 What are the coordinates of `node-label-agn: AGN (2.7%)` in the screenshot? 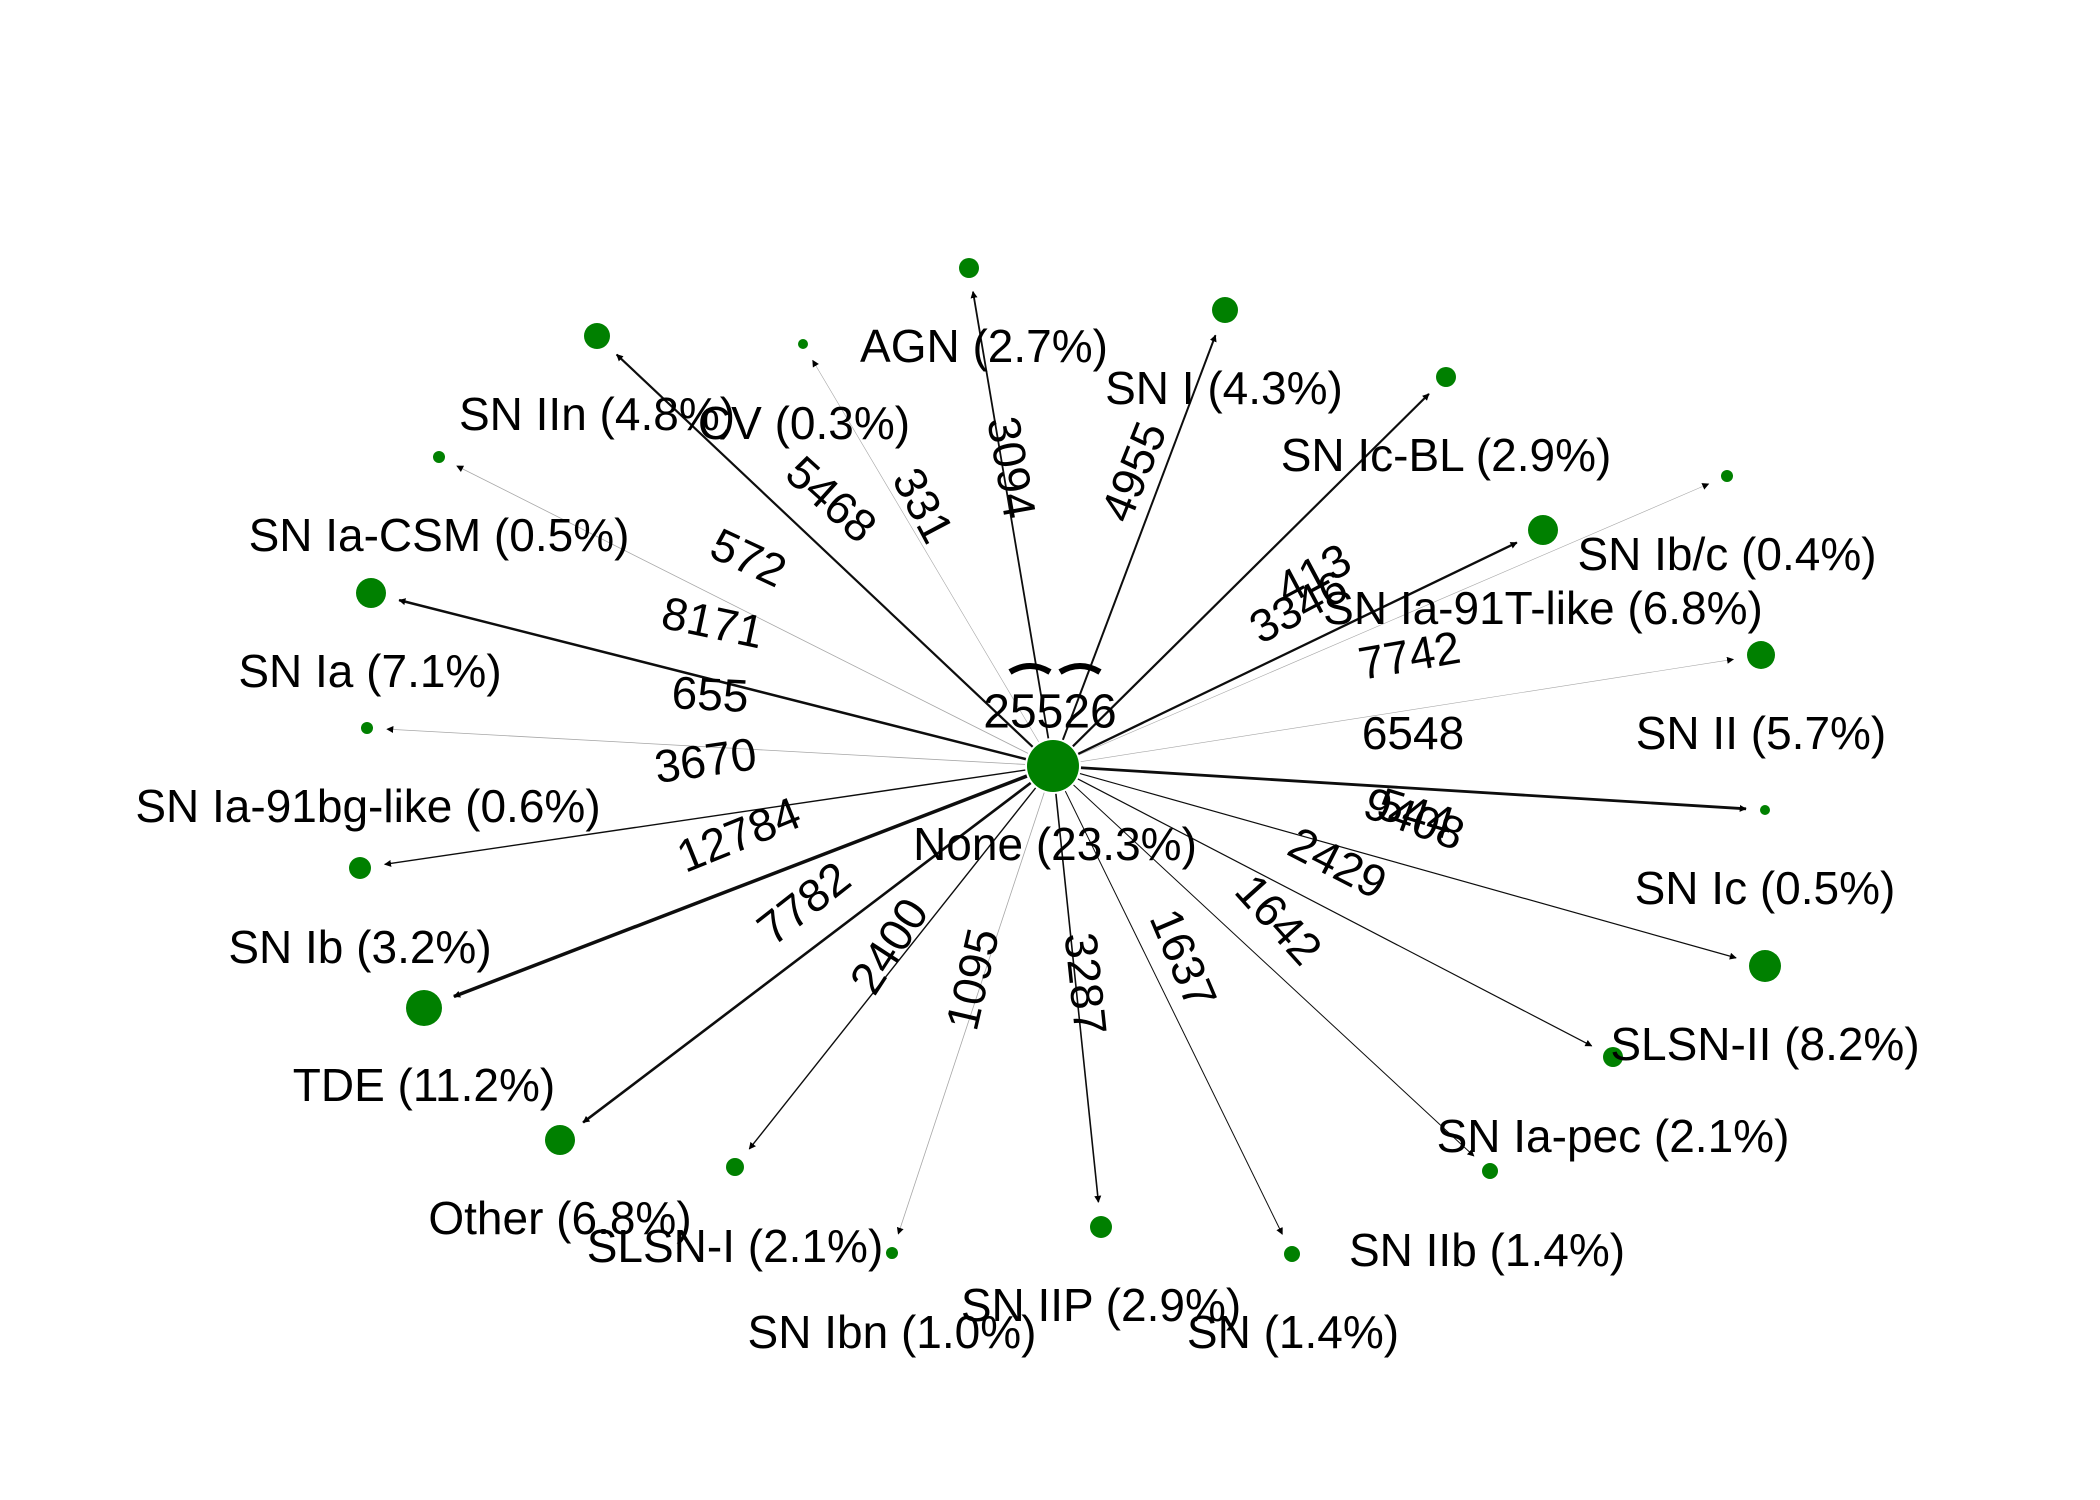 It's located at (984, 346).